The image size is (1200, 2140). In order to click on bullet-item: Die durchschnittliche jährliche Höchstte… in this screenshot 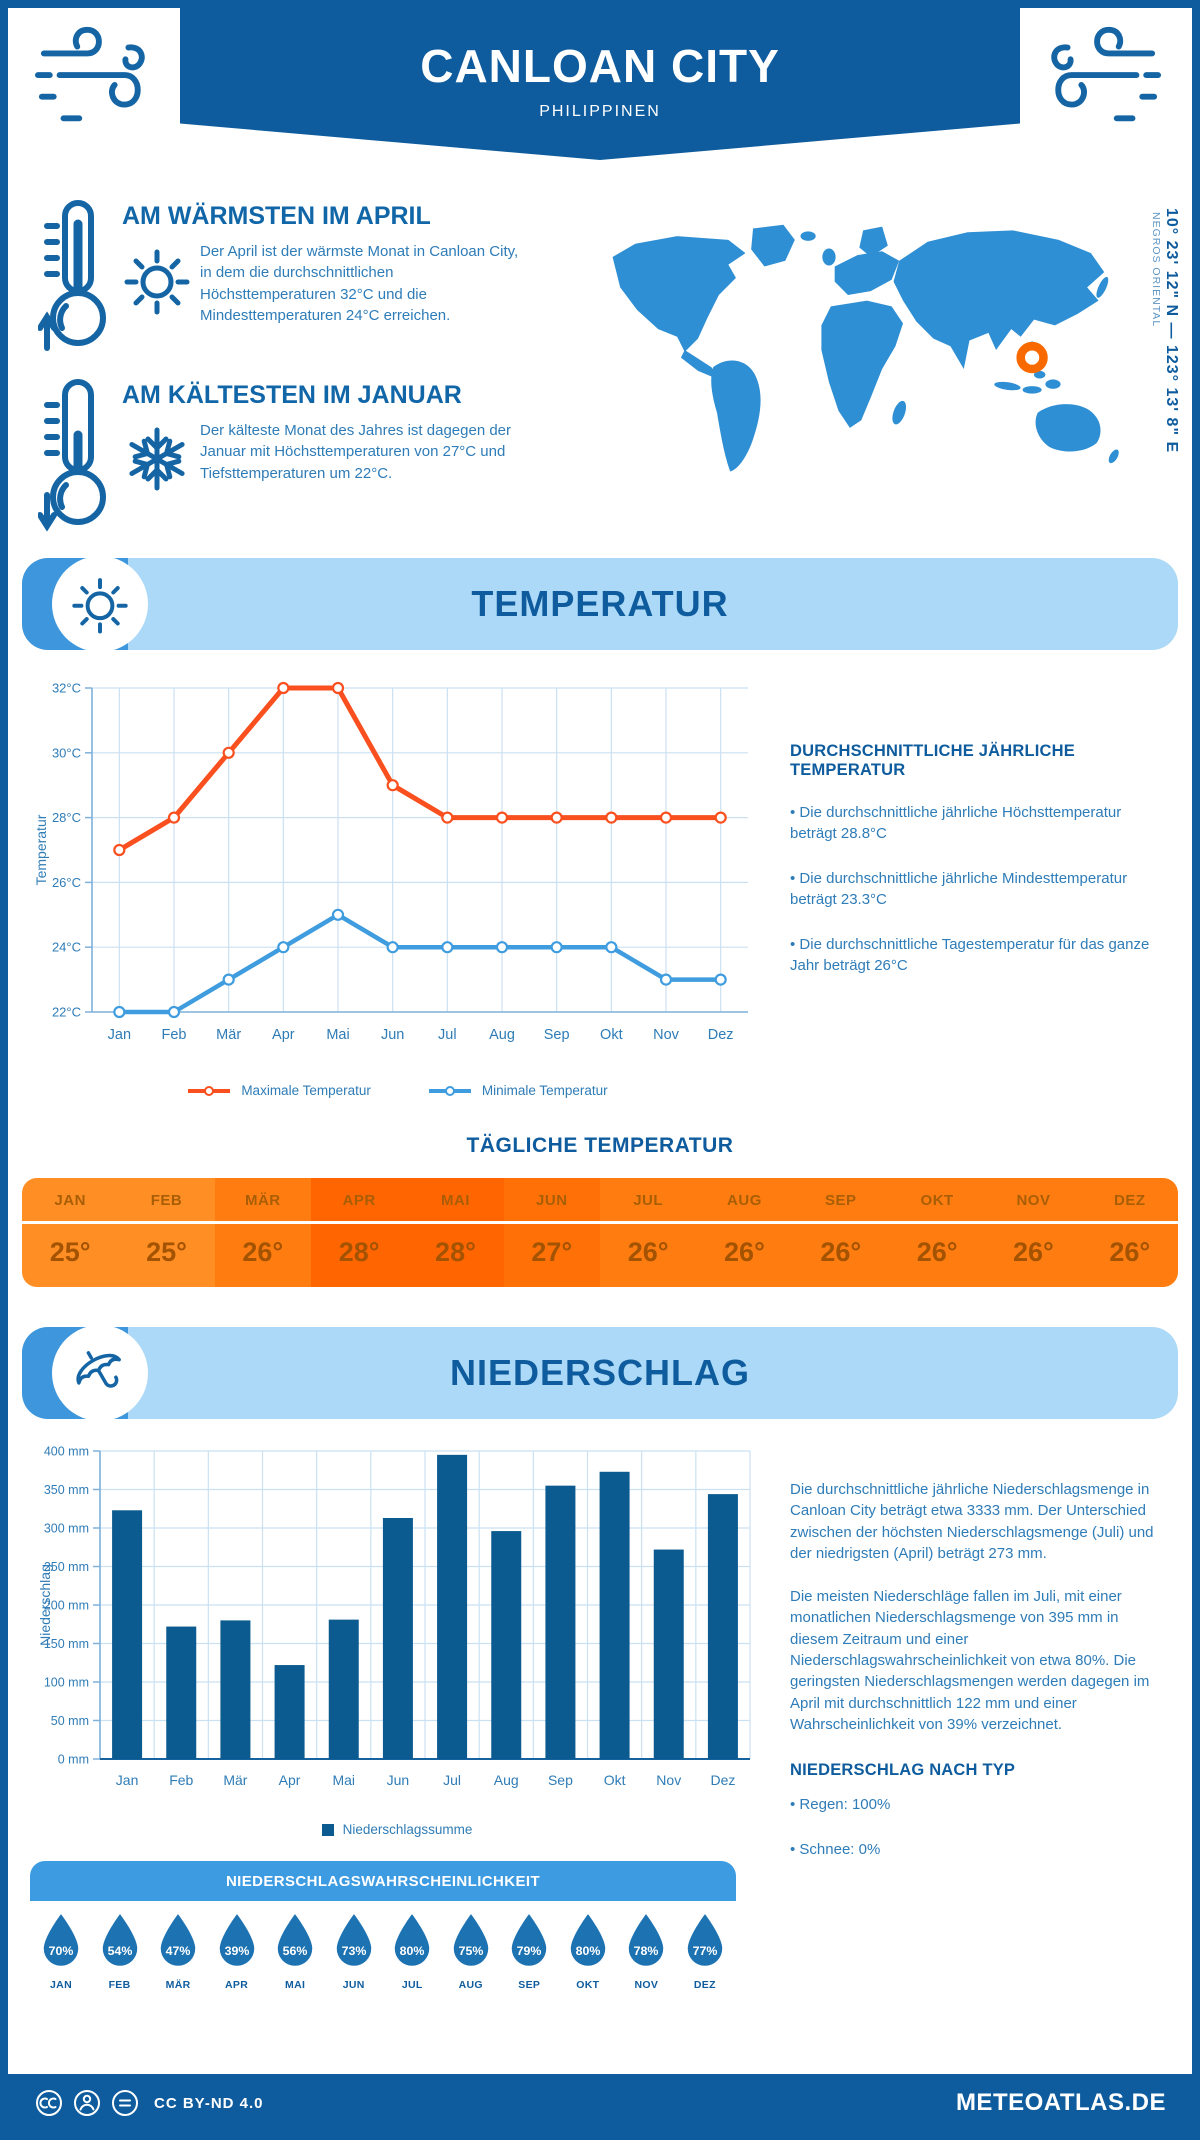, I will do `click(976, 823)`.